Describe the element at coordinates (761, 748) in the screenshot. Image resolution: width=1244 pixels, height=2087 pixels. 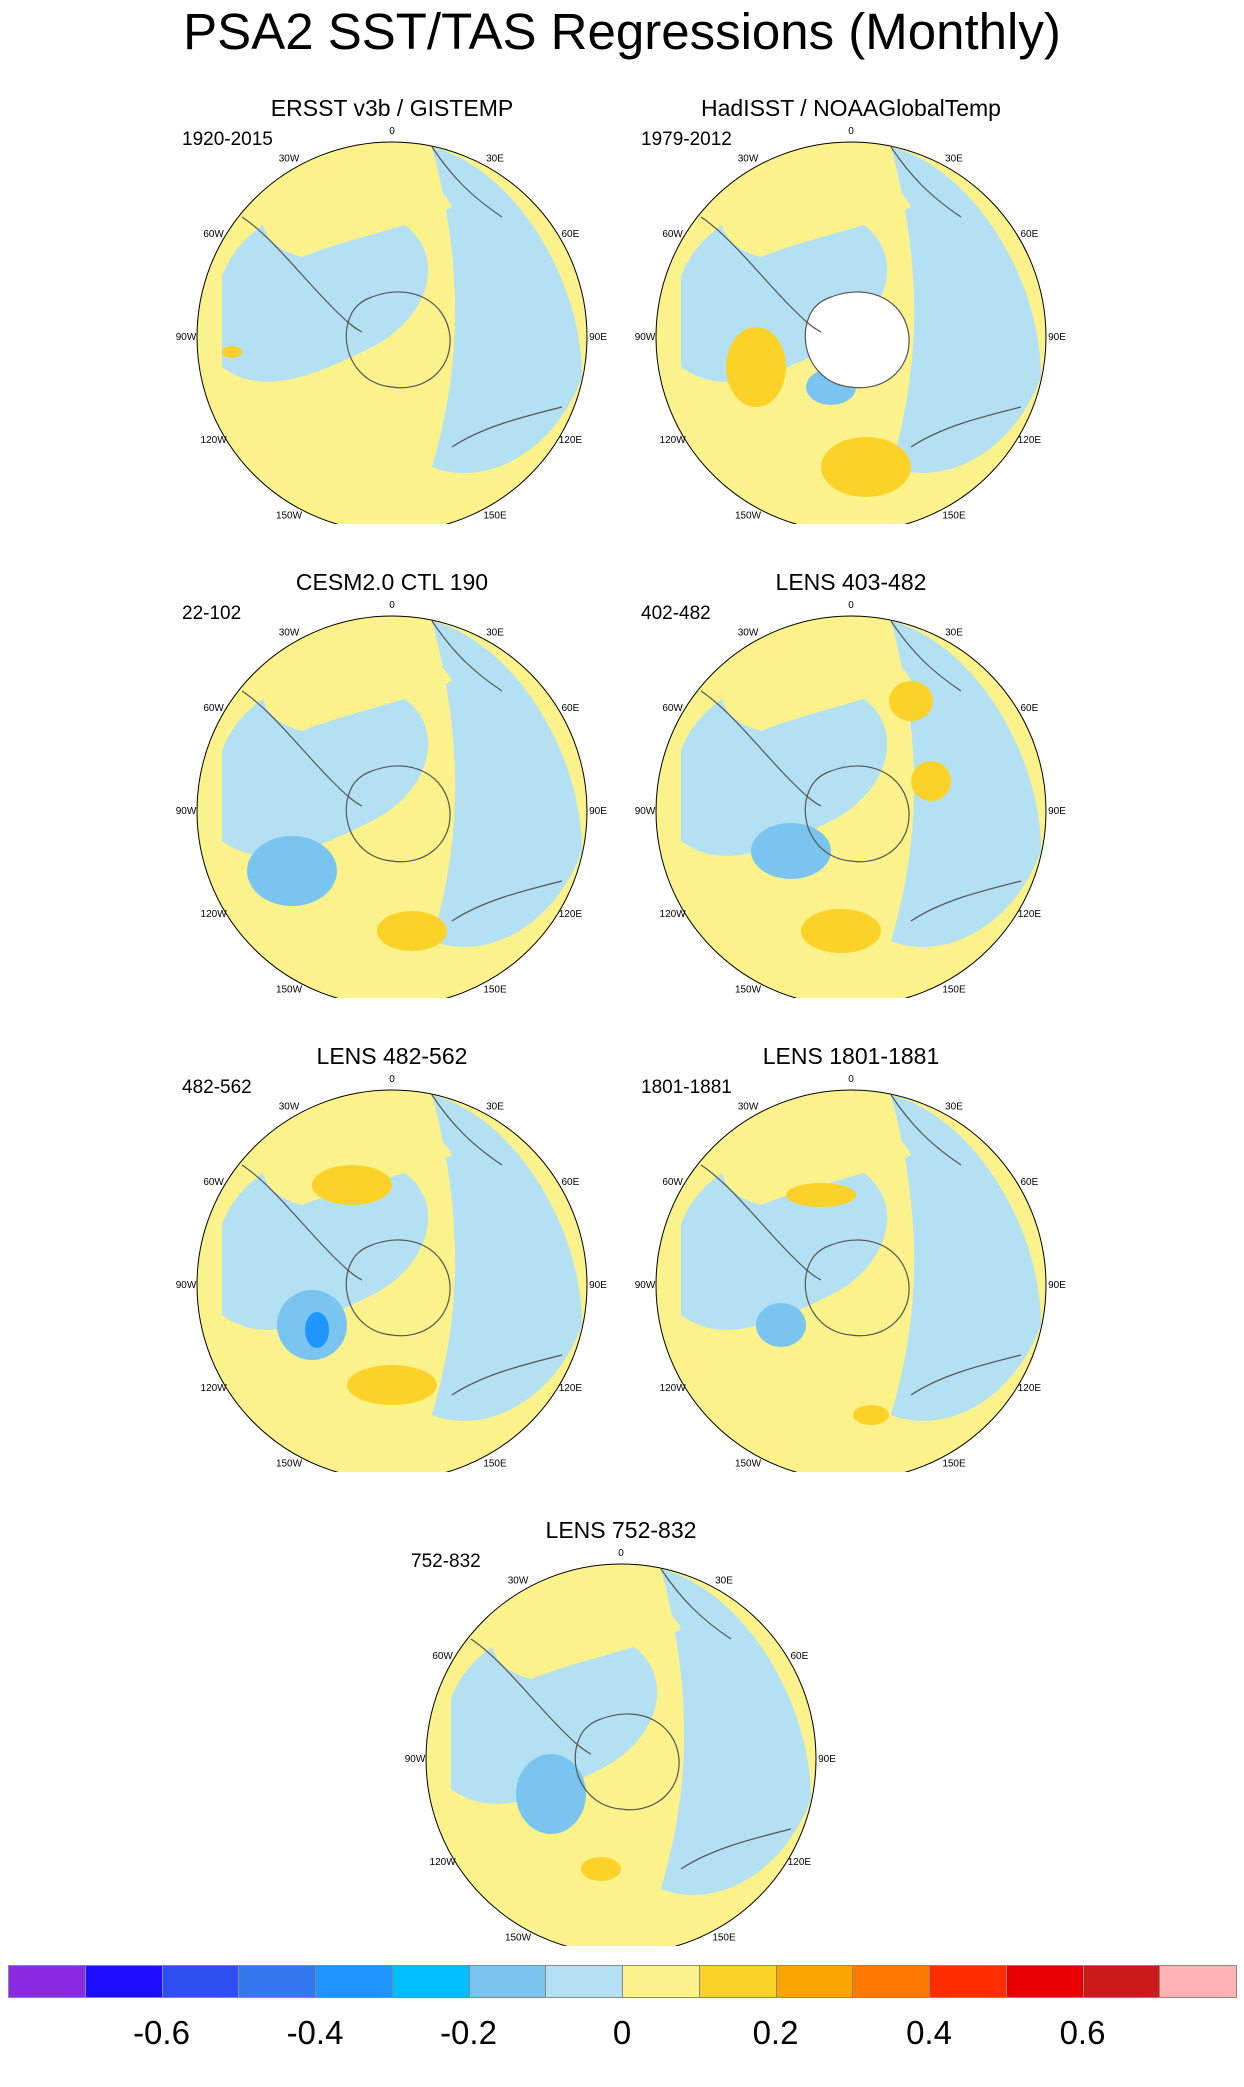
I see `south-america-coastline` at that location.